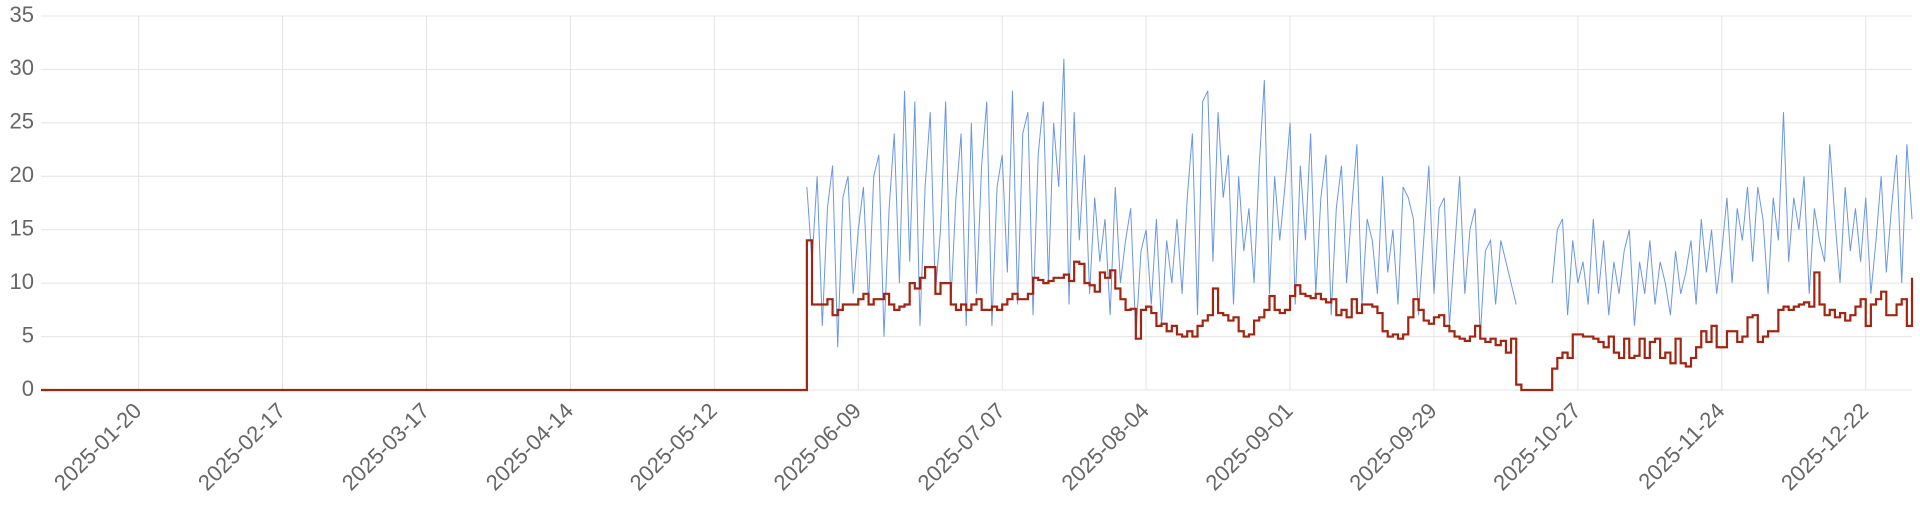 This screenshot has height=512, width=1920. What do you see at coordinates (961, 446) in the screenshot?
I see `x-tick-label: 2025-07-07` at bounding box center [961, 446].